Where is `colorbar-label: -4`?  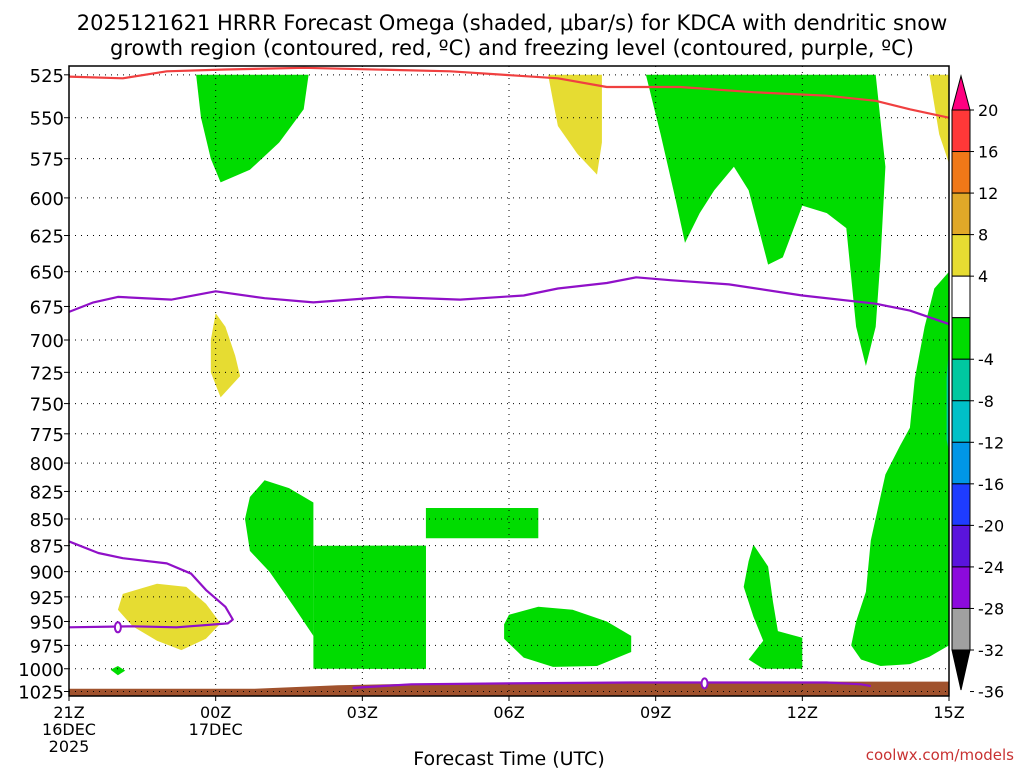
colorbar-label: -4 is located at coordinates (986, 359).